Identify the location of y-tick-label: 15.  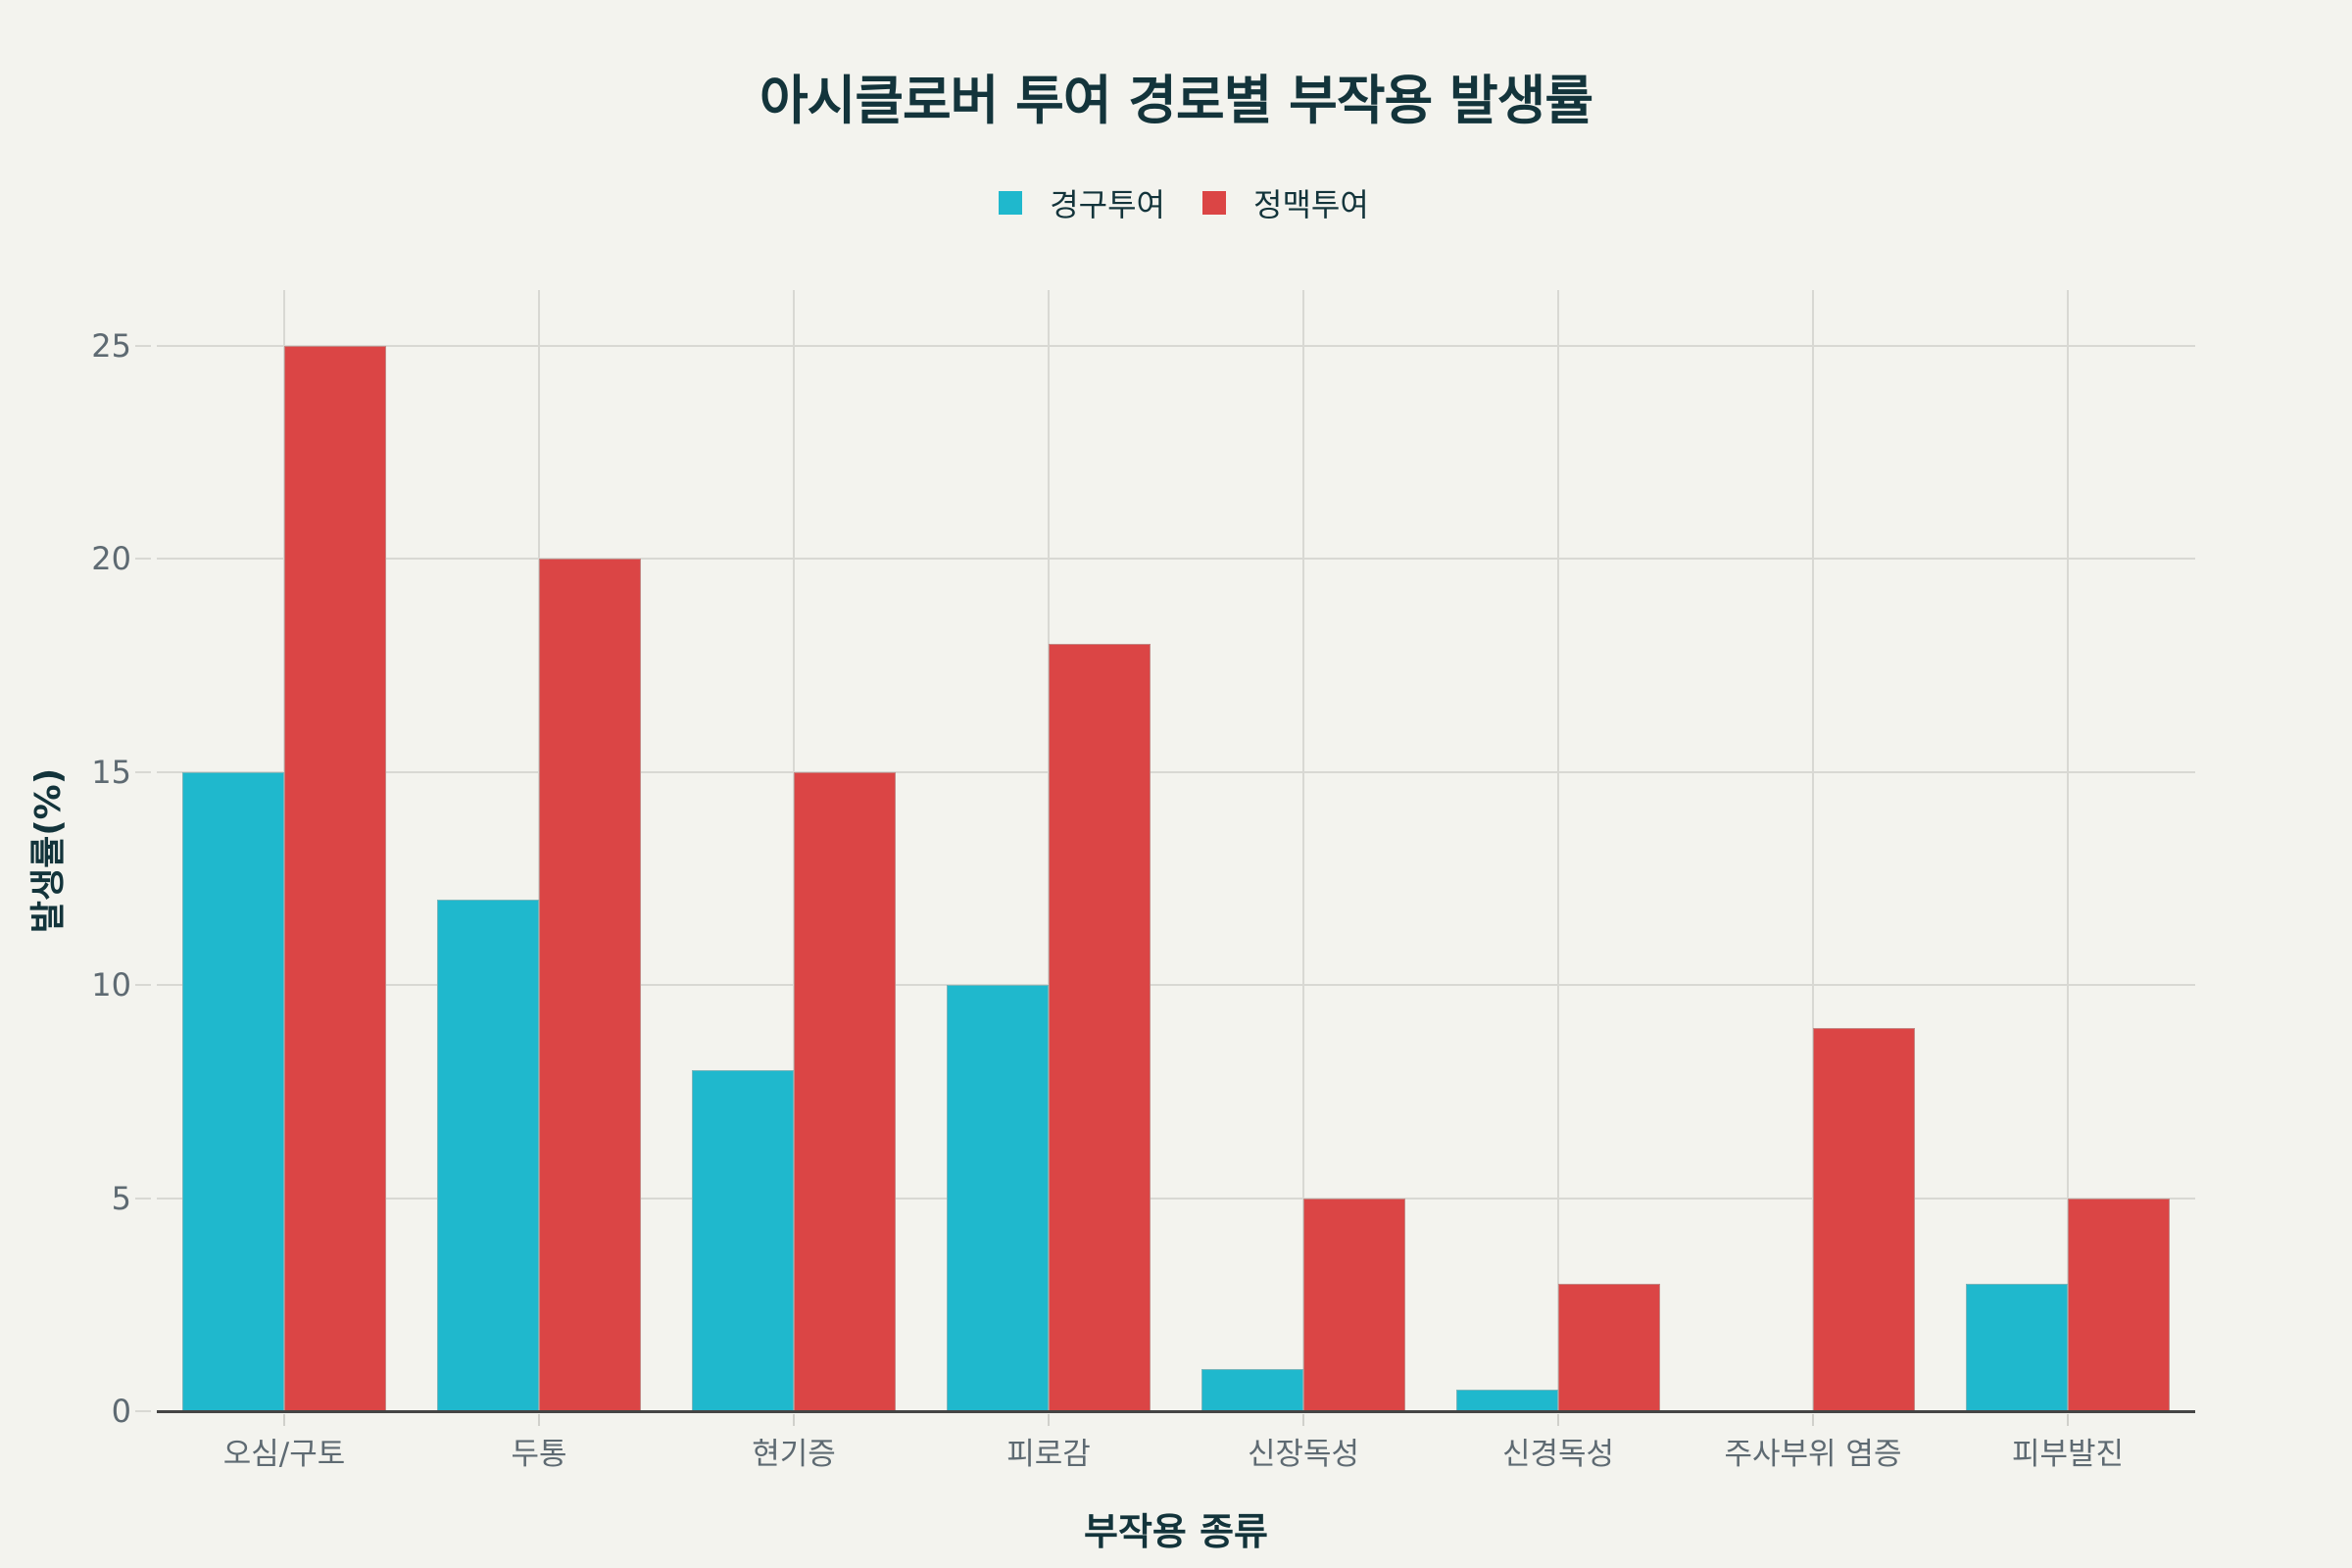
(111, 772).